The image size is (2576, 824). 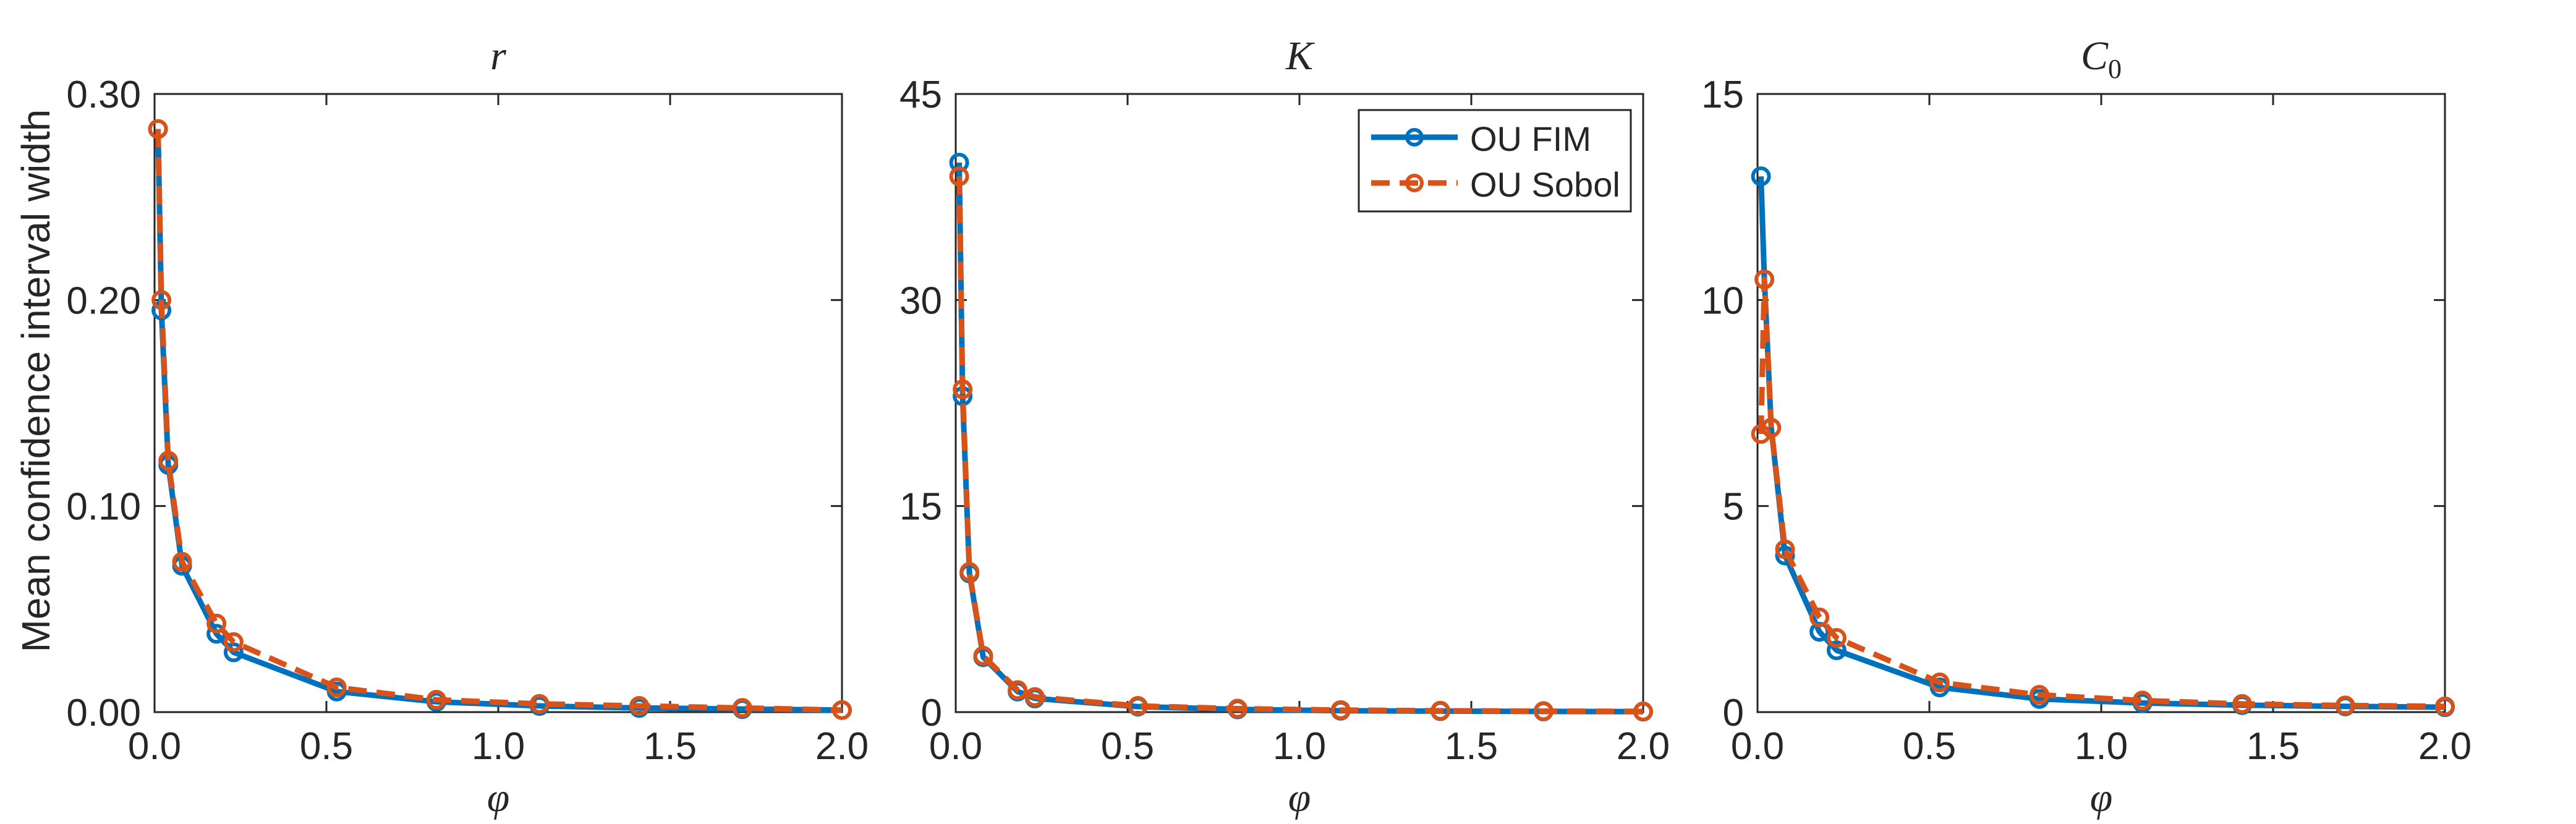 I want to click on x-tick-label-k: 1.0, so click(x=1299, y=746).